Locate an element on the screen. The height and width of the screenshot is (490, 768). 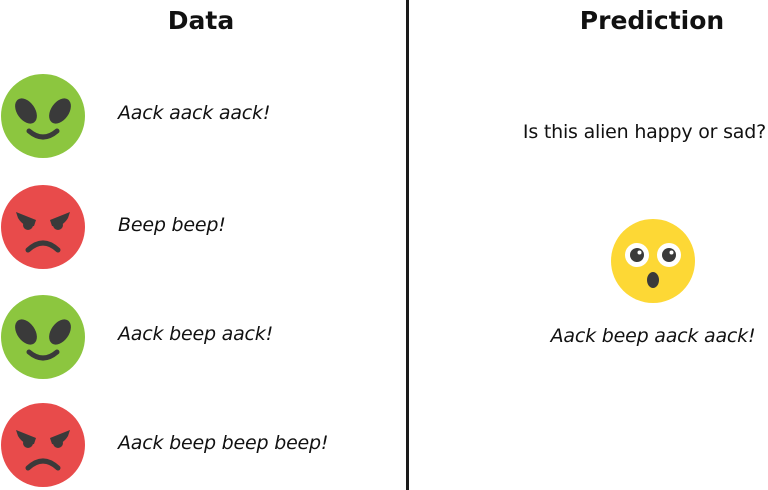
example-text: Aack beep aack! is located at coordinates (196, 334).